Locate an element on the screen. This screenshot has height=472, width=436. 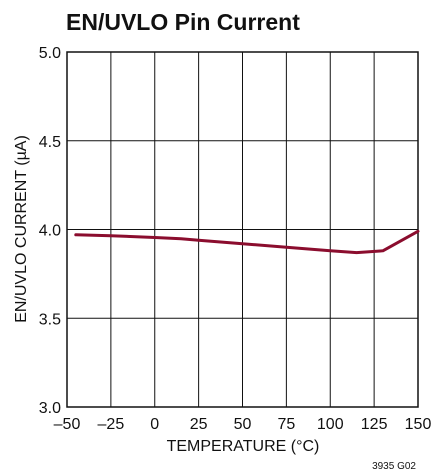
y-tick-label: 3.0 is located at coordinates (50, 408).